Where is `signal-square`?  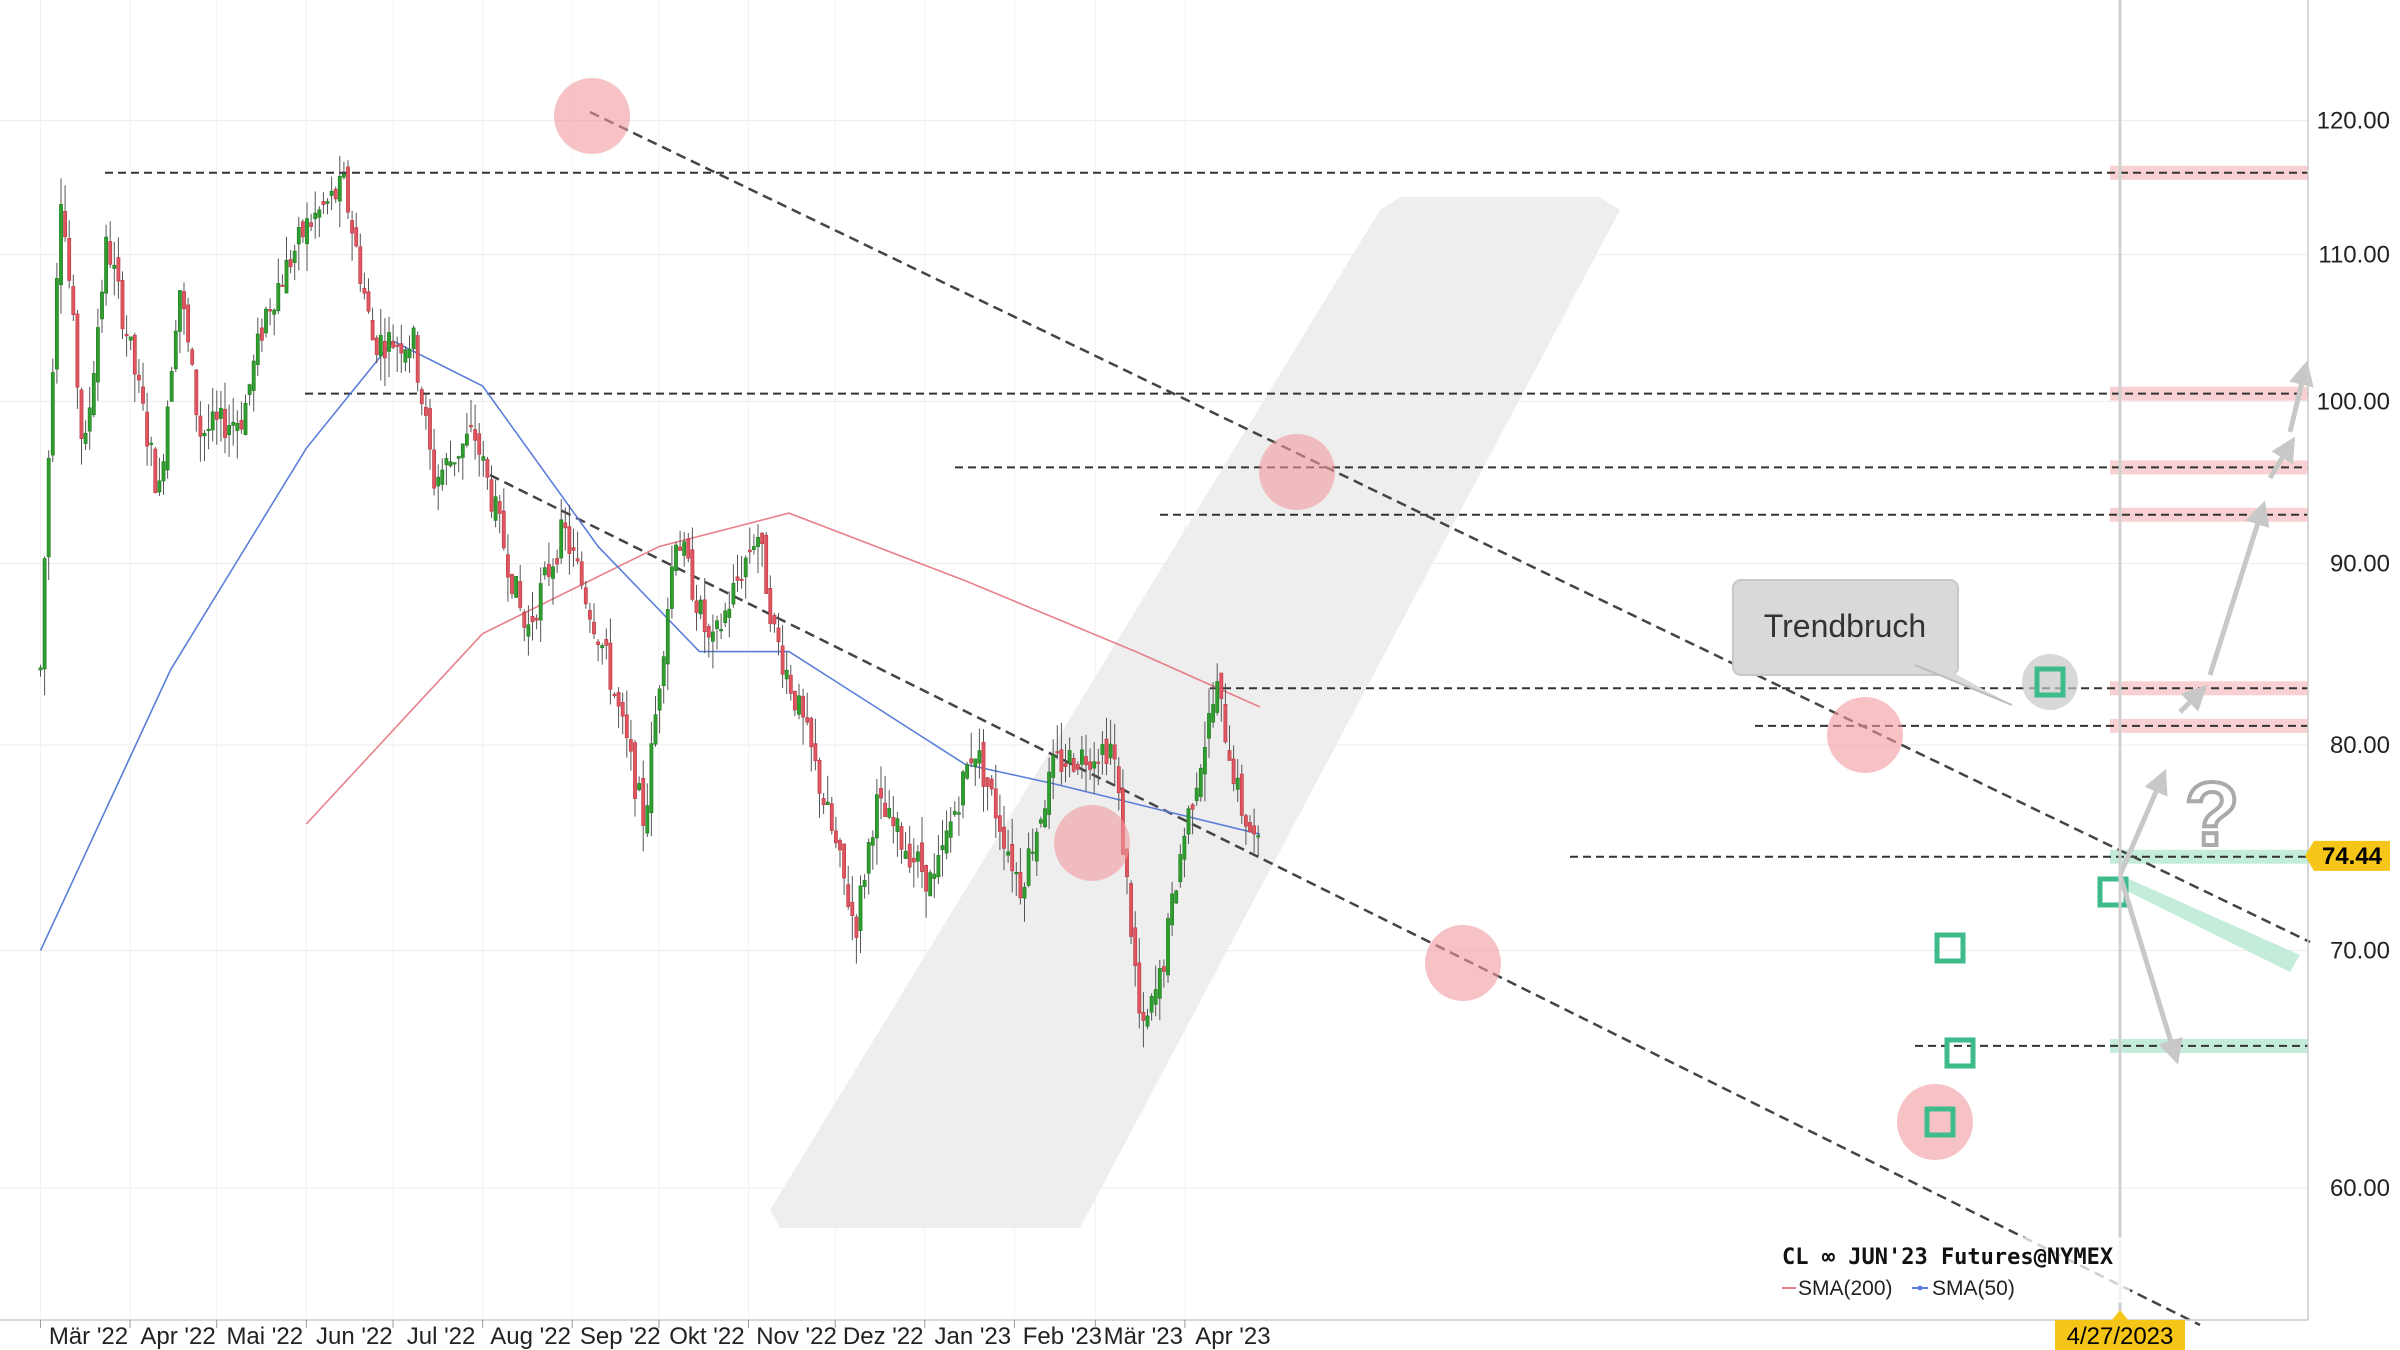
signal-square is located at coordinates (1950, 948).